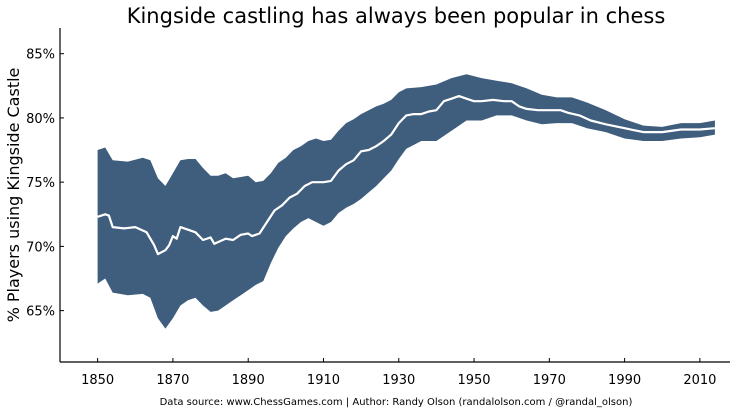 The width and height of the screenshot is (737, 414). What do you see at coordinates (549, 380) in the screenshot?
I see `x-tick-label: 1970` at bounding box center [549, 380].